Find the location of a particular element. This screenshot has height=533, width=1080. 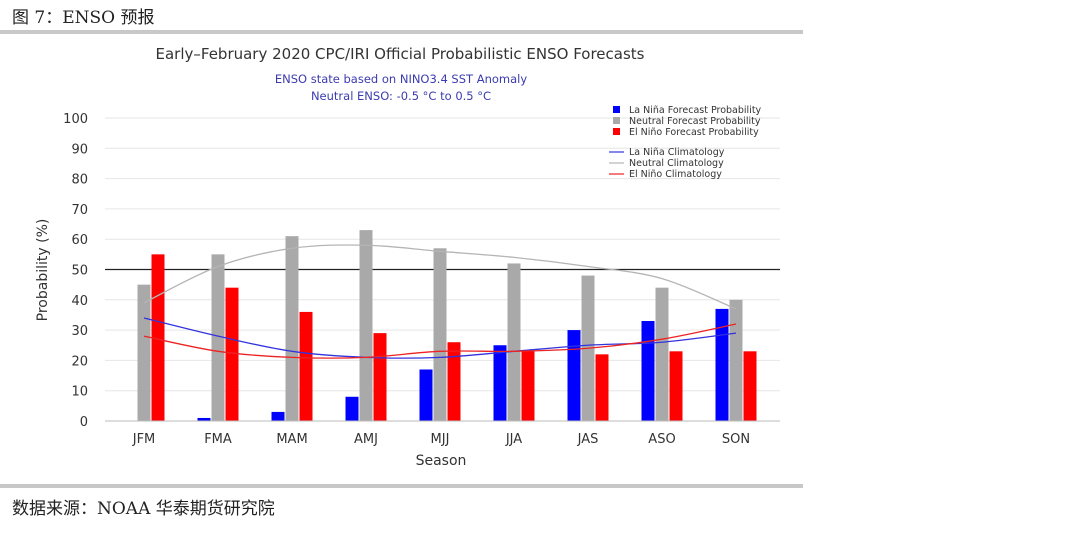

y-tick-label: 0 is located at coordinates (84, 422).